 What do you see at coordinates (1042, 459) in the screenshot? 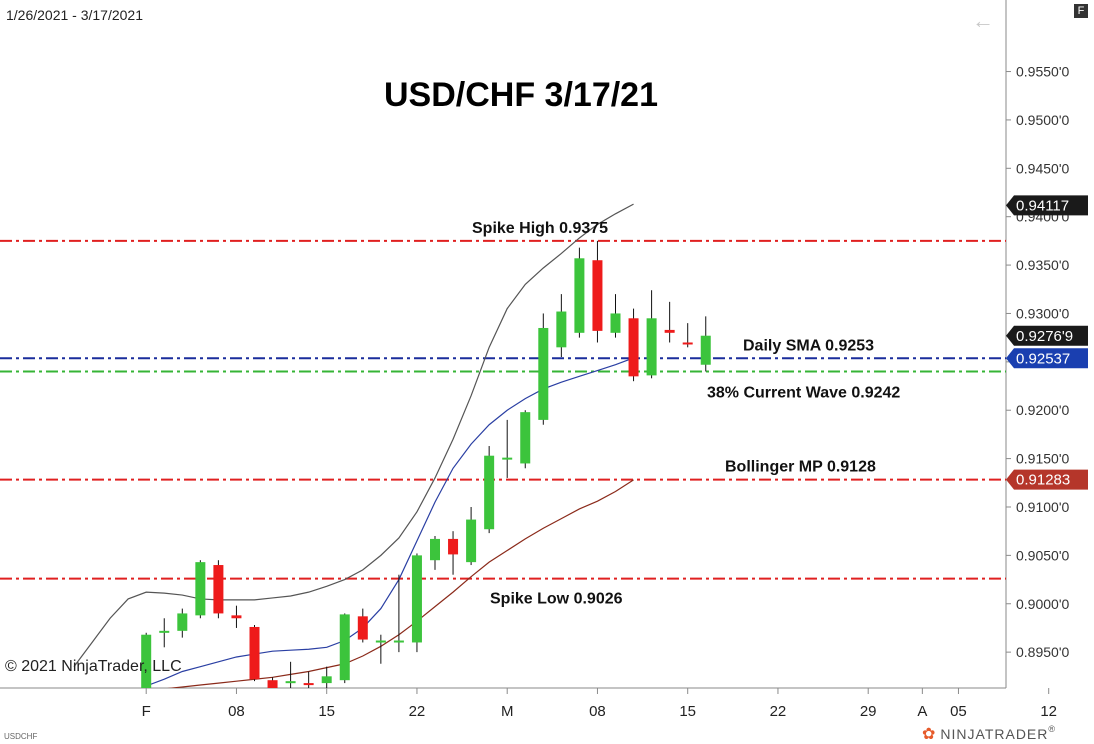
I see `y-tick-label: 0.9150'0` at bounding box center [1042, 459].